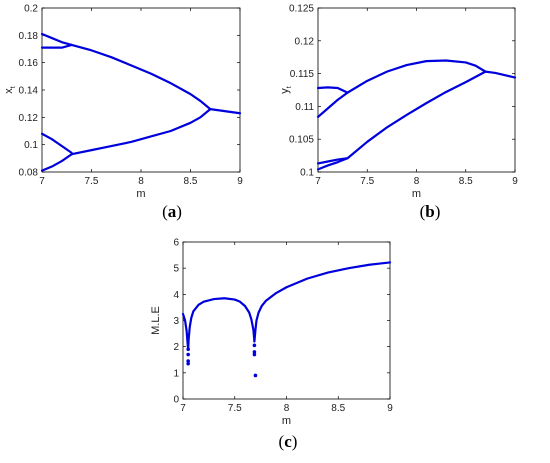 The width and height of the screenshot is (550, 463). Describe the element at coordinates (156, 320) in the screenshot. I see `y-axis-label: M.L.E` at that location.